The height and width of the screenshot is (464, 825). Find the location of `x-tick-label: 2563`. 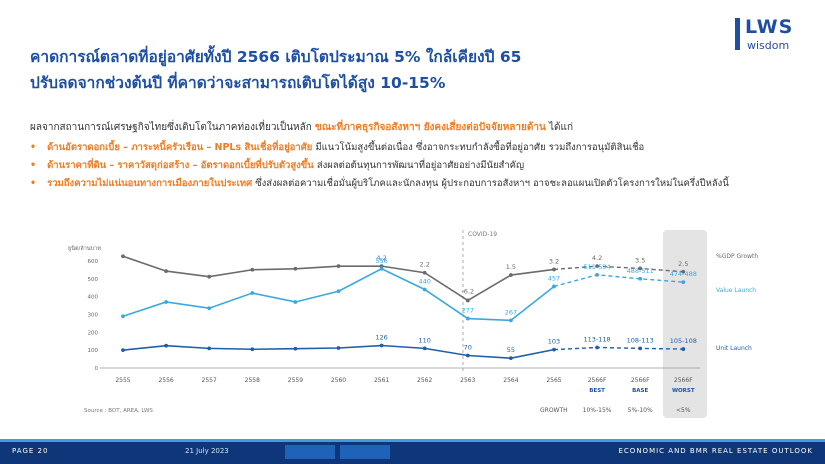

x-tick-label: 2563 is located at coordinates (467, 380).